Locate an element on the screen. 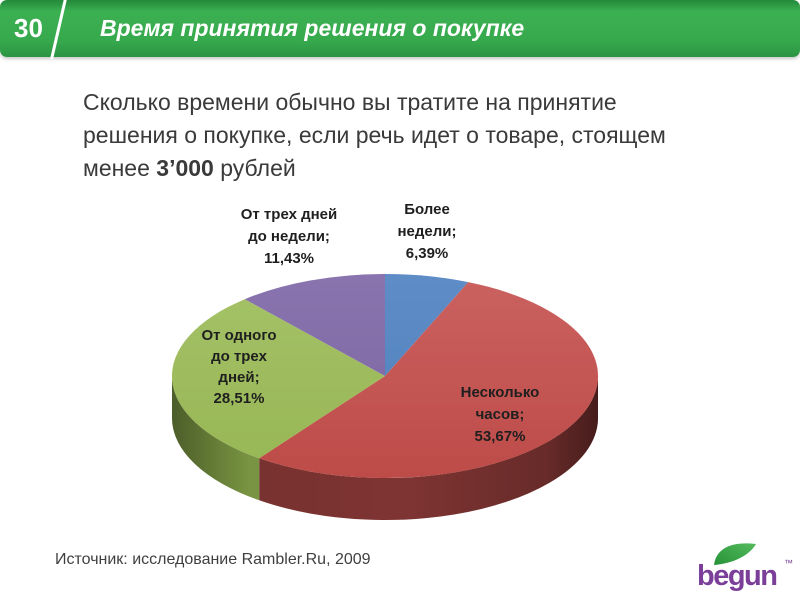  leaf-icon is located at coordinates (735, 554).